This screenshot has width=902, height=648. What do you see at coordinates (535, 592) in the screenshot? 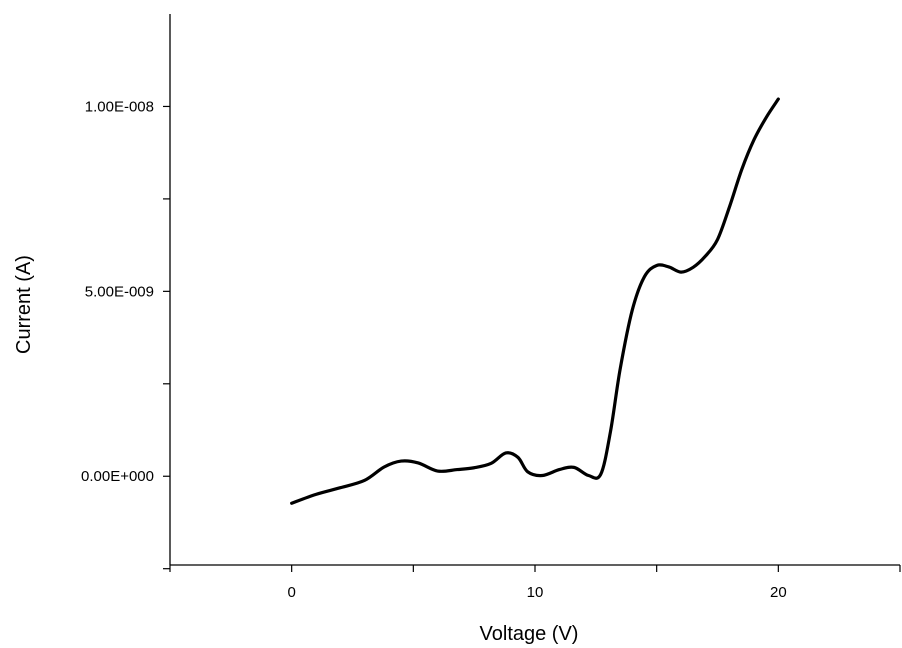
I see `x-tick-label: 10` at bounding box center [535, 592].